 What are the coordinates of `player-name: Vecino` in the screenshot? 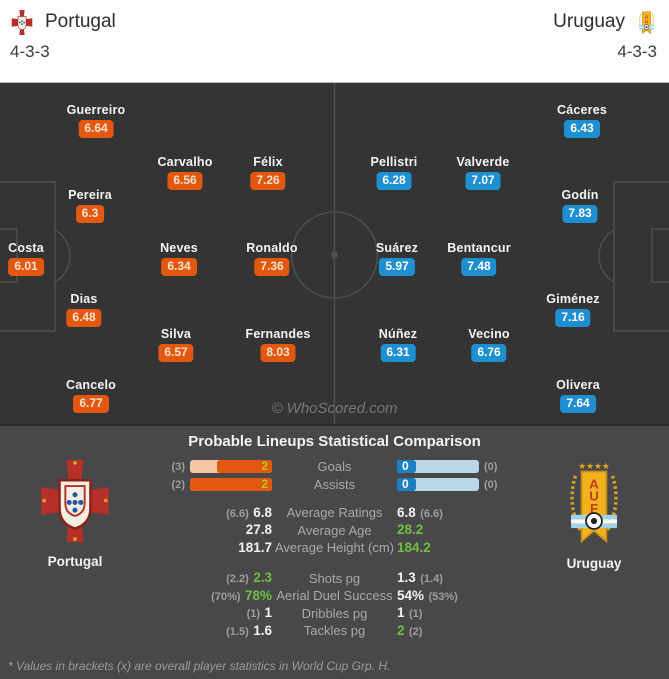 It's located at (489, 334).